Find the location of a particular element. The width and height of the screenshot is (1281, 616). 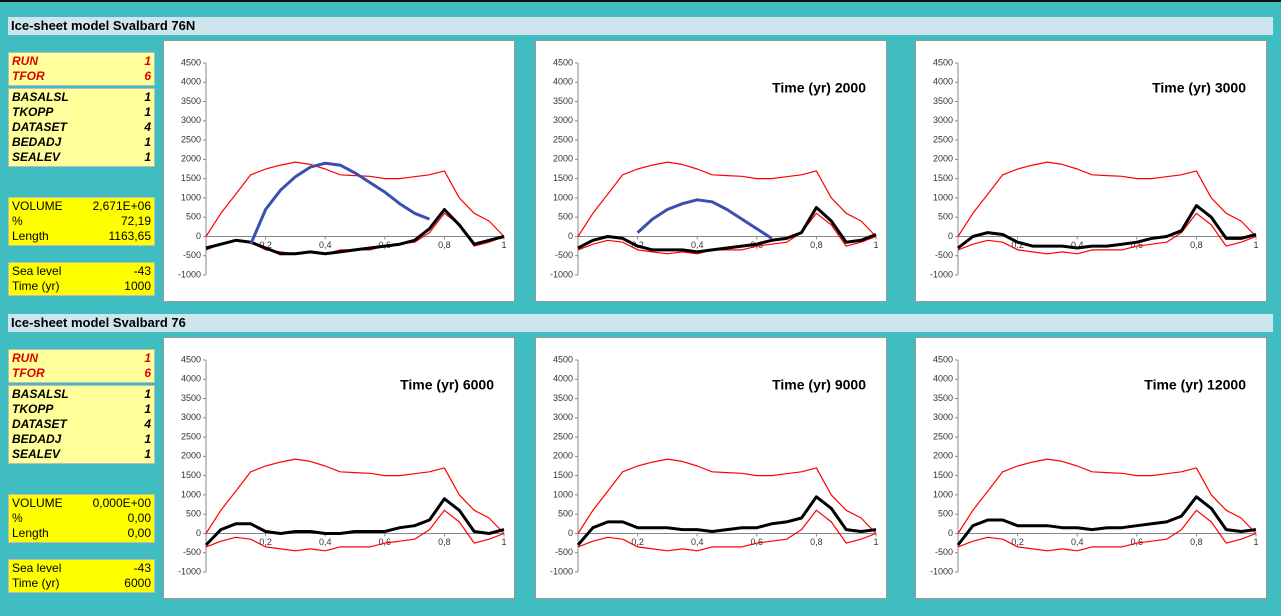

parameter-label: TKOPP is located at coordinates (33, 112).